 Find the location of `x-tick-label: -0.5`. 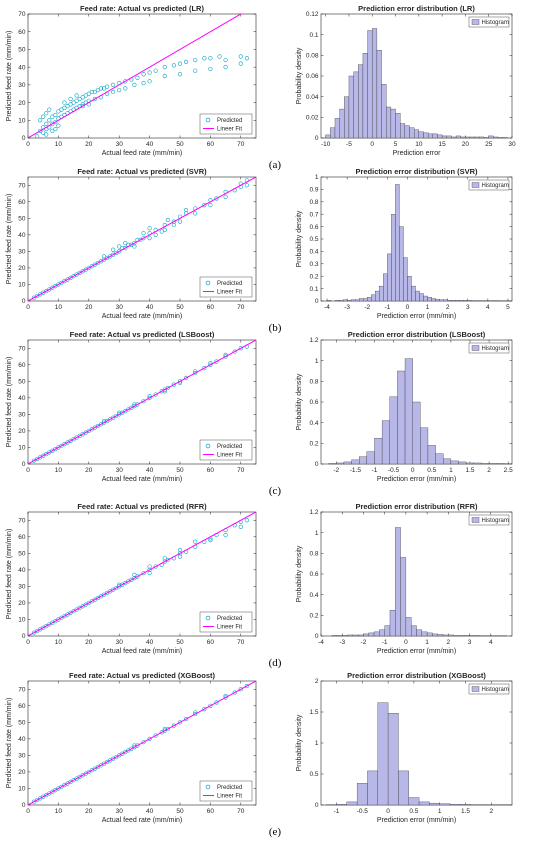

x-tick-label: -0.5 is located at coordinates (394, 470).